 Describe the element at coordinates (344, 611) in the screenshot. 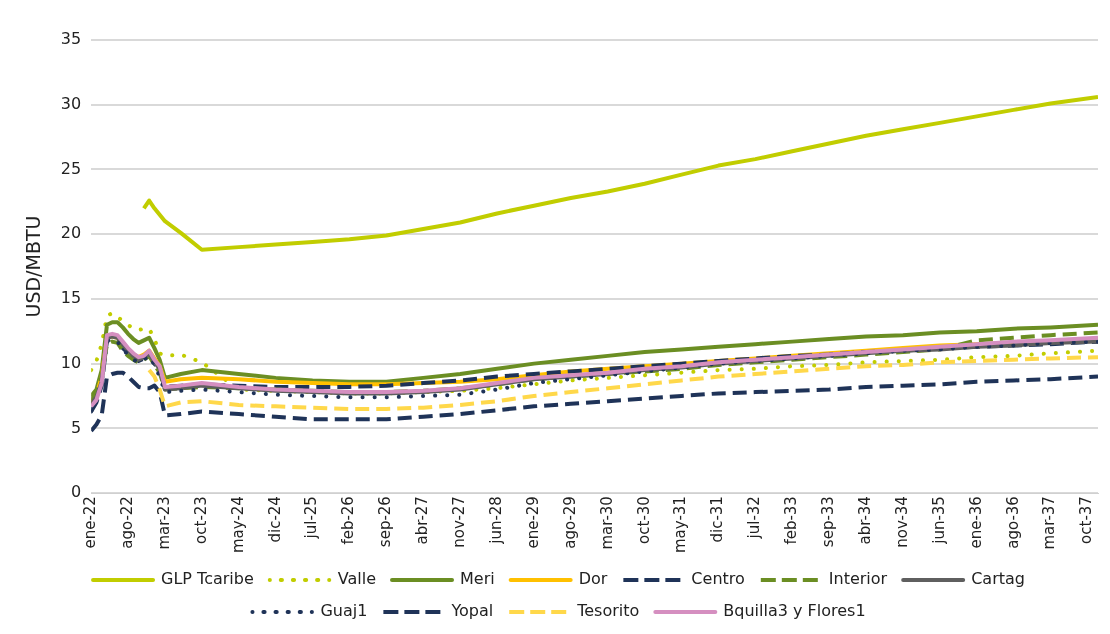

I see `legend-label: Guaj1` at that location.